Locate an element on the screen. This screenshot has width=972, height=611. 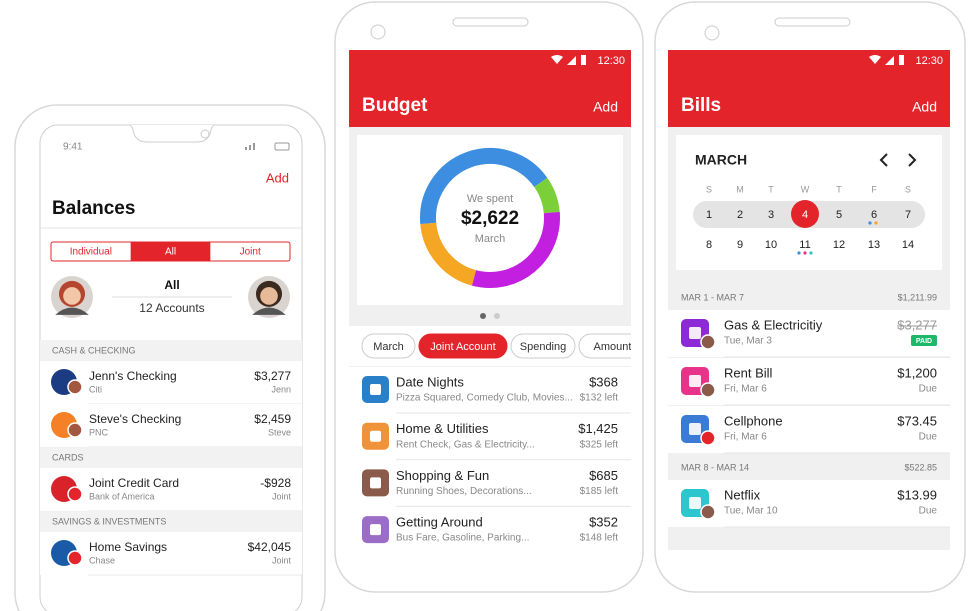
weekday: S is located at coordinates (908, 189).